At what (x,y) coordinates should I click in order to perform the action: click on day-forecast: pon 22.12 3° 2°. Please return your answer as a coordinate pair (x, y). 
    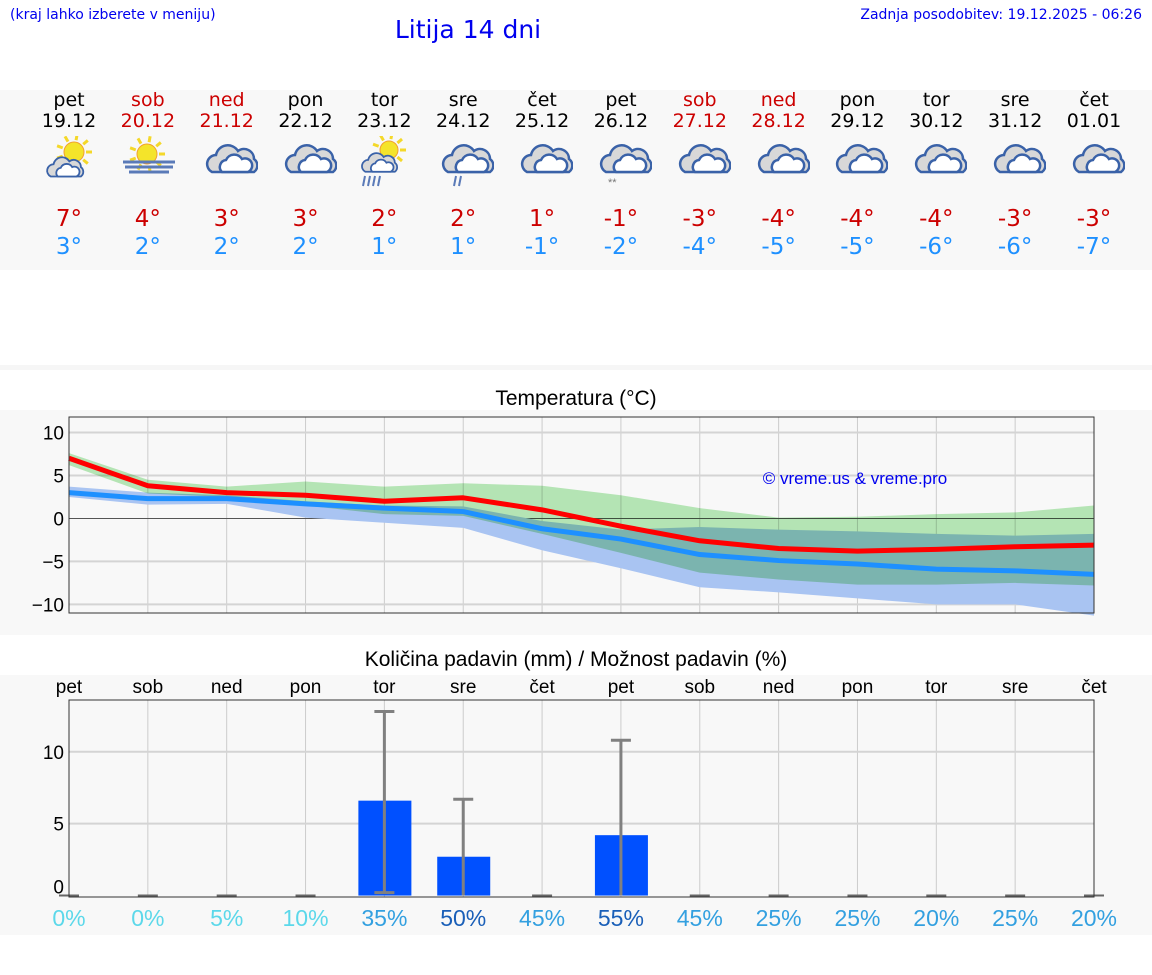
    Looking at the image, I should click on (306, 175).